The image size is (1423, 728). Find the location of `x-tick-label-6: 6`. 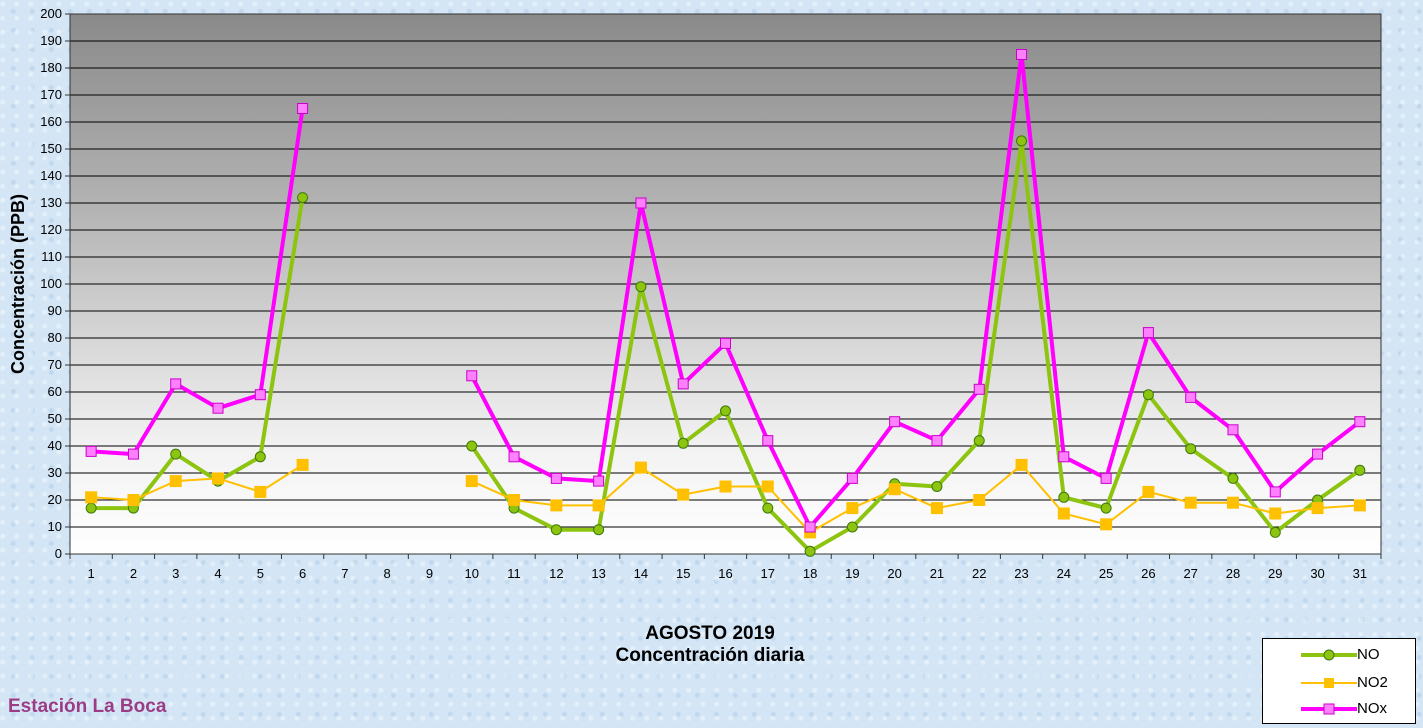

x-tick-label-6: 6 is located at coordinates (302, 573).